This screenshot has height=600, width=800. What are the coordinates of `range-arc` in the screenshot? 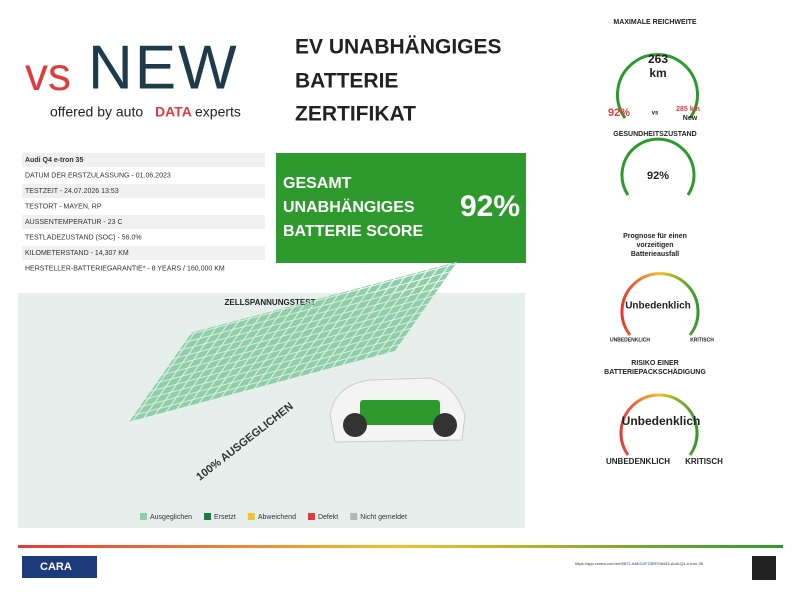 It's located at (657, 86).